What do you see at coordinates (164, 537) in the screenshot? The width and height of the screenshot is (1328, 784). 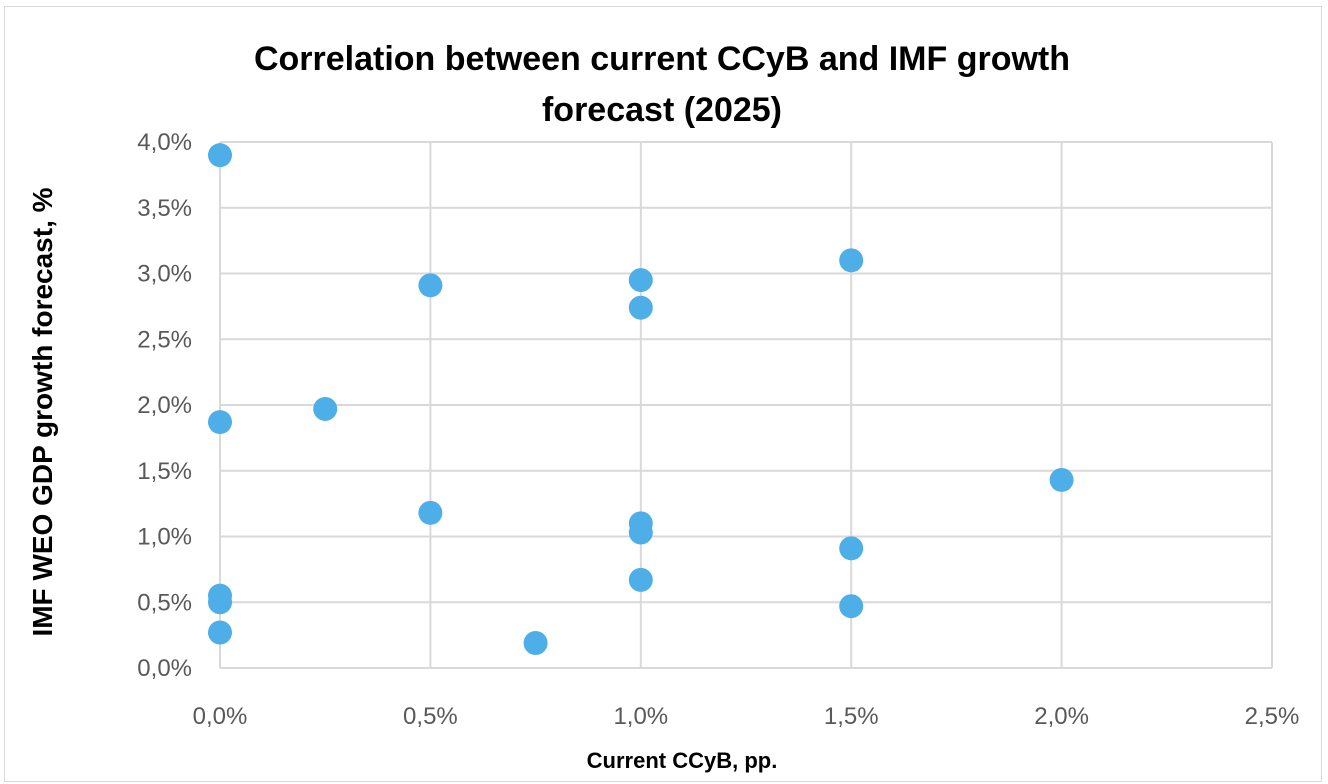 I see `y-tick-label: 1,0%` at bounding box center [164, 537].